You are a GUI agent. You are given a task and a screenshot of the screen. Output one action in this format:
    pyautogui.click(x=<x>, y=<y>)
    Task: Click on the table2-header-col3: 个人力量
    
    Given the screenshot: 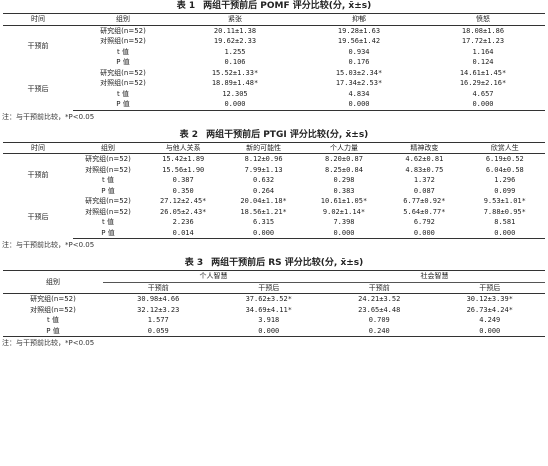 What is the action you would take?
    pyautogui.click(x=344, y=147)
    